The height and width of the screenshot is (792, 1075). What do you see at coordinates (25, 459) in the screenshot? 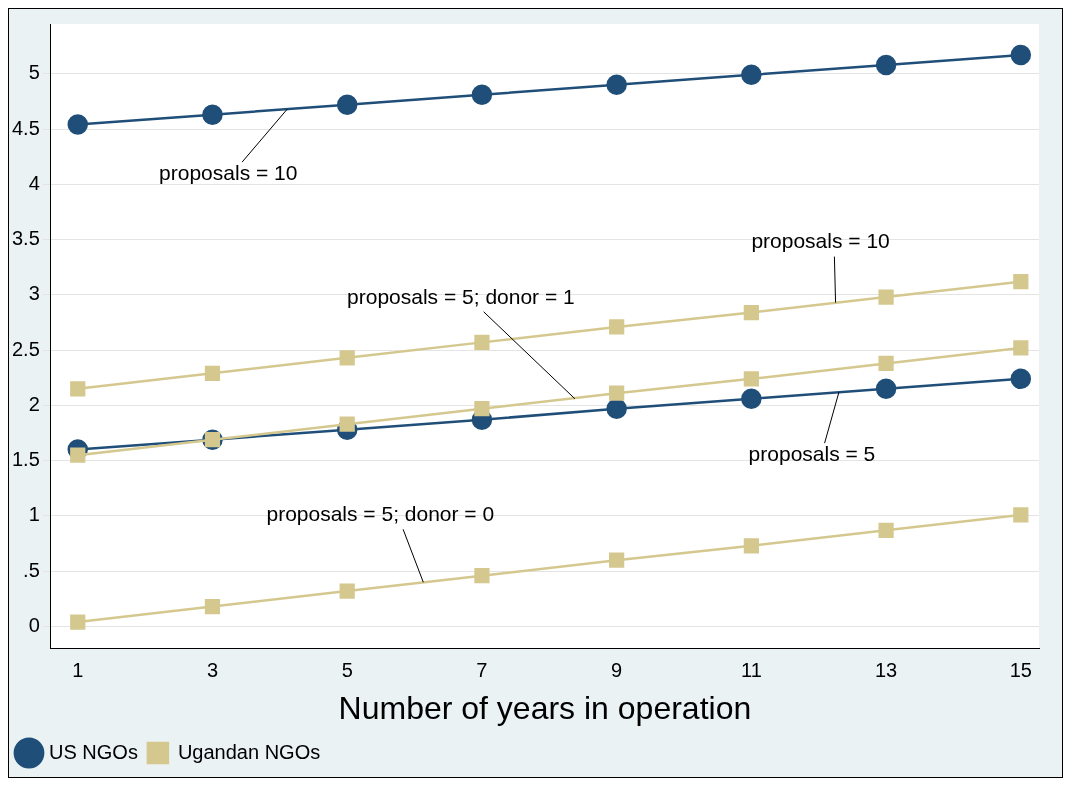
I see `y-tick-label: 1.5` at bounding box center [25, 459].